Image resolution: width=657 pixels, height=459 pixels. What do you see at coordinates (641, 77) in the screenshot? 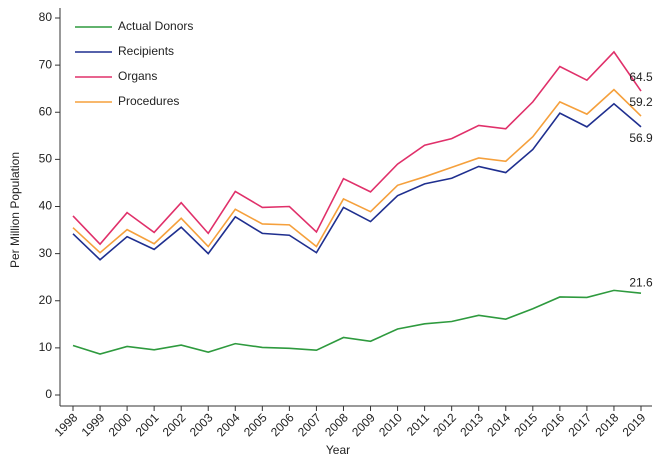
I see `data-label: 64.5` at bounding box center [641, 77].